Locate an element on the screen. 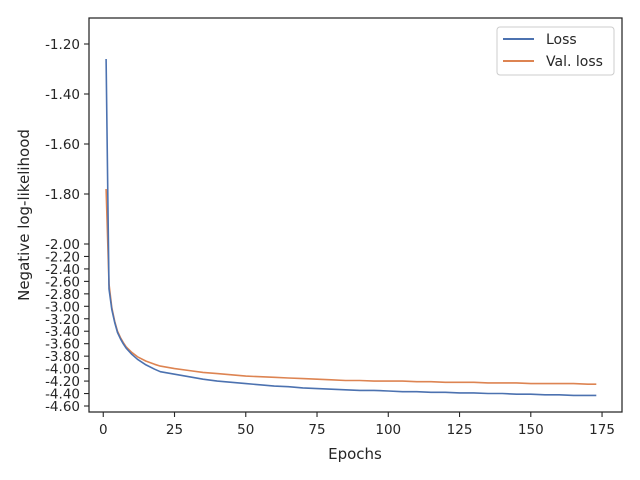 Image resolution: width=640 pixels, height=480 pixels. y-tick-label: -3.60 is located at coordinates (62, 345).